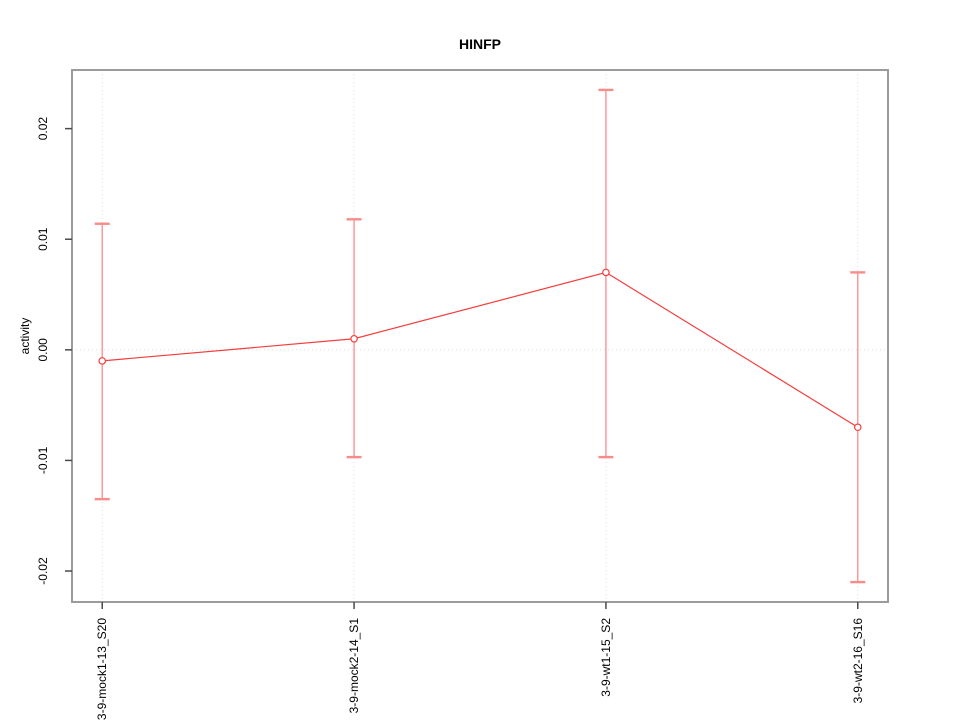 The image size is (960, 720). I want to click on y-tick-label: -0.02, so click(43, 571).